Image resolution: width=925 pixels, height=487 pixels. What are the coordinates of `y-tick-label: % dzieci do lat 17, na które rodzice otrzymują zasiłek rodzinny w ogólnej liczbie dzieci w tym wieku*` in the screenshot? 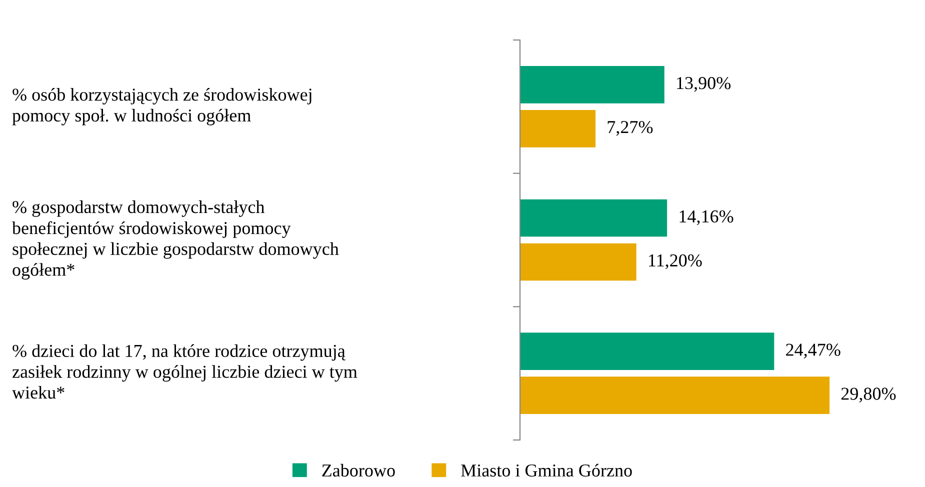 It's located at (185, 371).